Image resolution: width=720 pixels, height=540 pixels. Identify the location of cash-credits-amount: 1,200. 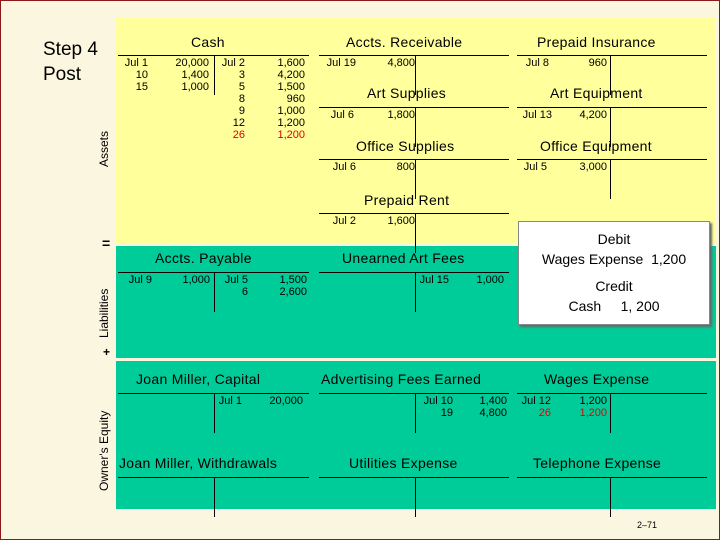
(291, 135).